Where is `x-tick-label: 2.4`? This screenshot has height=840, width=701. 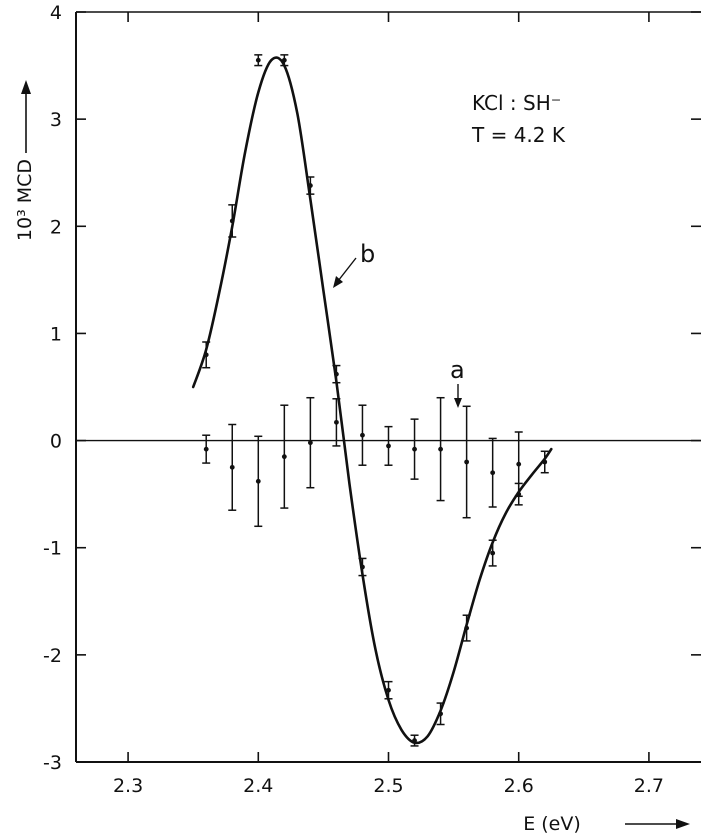
x-tick-label: 2.4 is located at coordinates (258, 786).